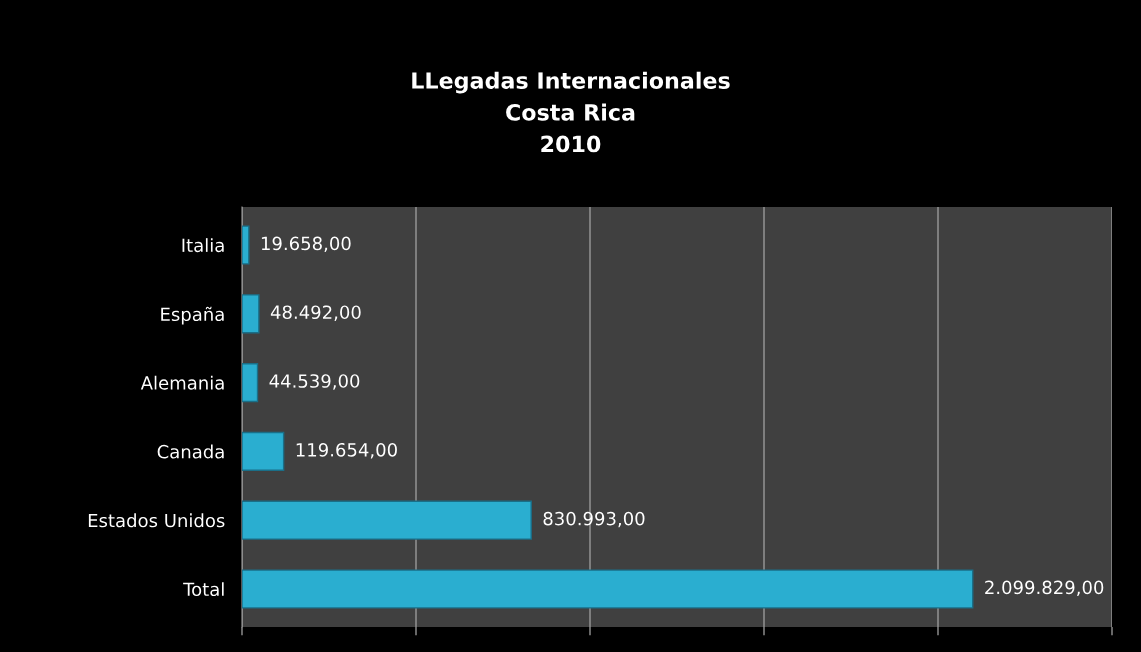 This screenshot has height=652, width=1141. Describe the element at coordinates (192, 315) in the screenshot. I see `y-tick-label: España` at that location.